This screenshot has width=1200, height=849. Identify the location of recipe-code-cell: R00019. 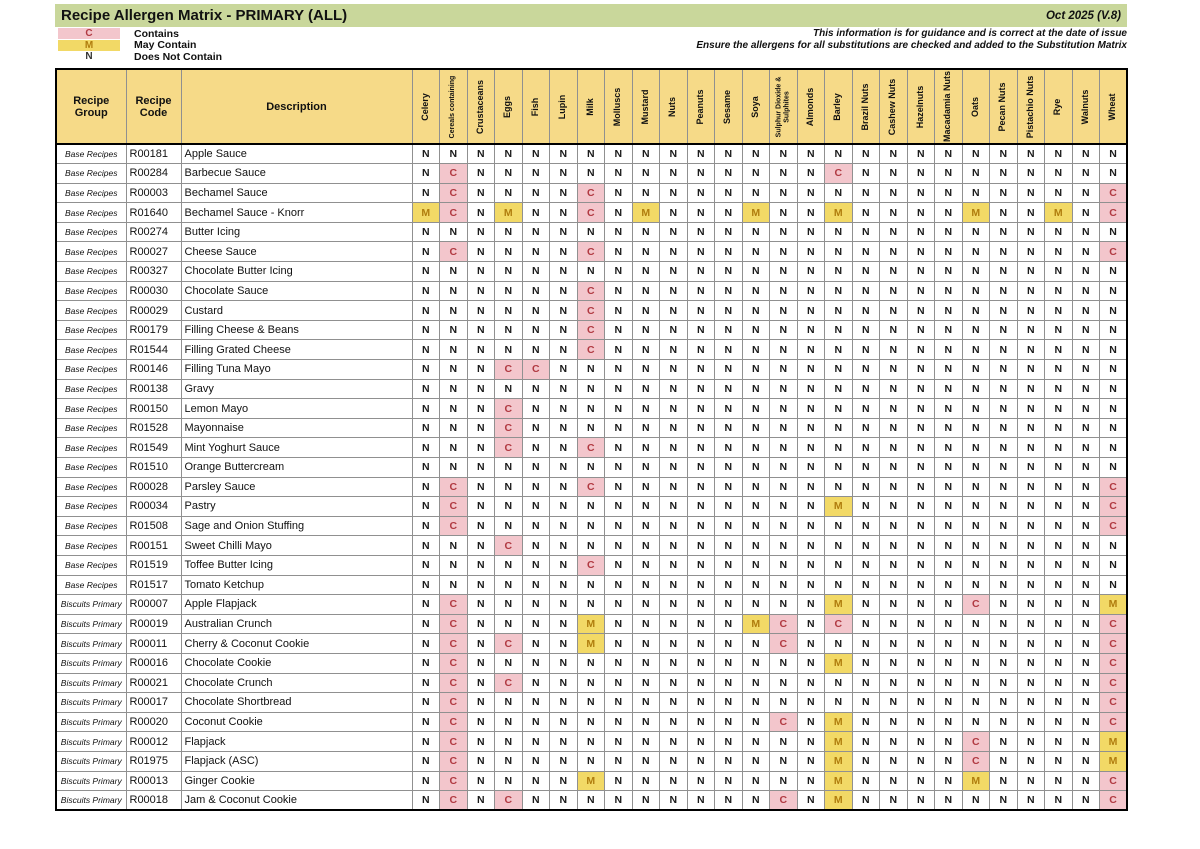
(153, 624).